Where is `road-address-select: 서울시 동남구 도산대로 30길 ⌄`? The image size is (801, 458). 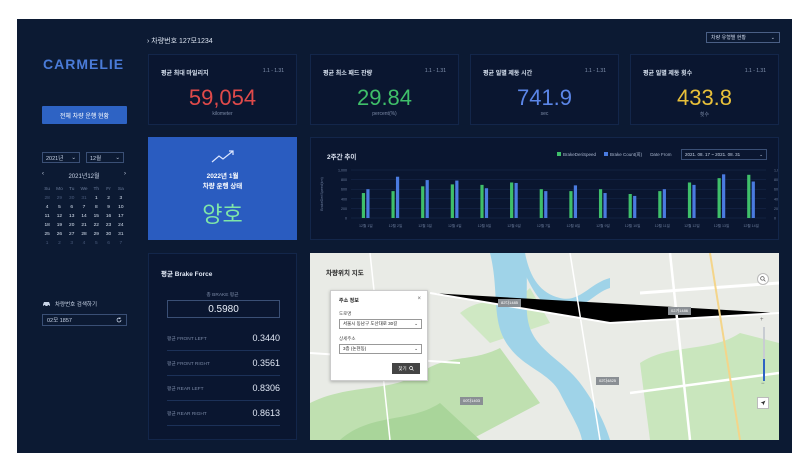
road-address-select: 서울시 동남구 도산대로 30길 ⌄ is located at coordinates (380, 324).